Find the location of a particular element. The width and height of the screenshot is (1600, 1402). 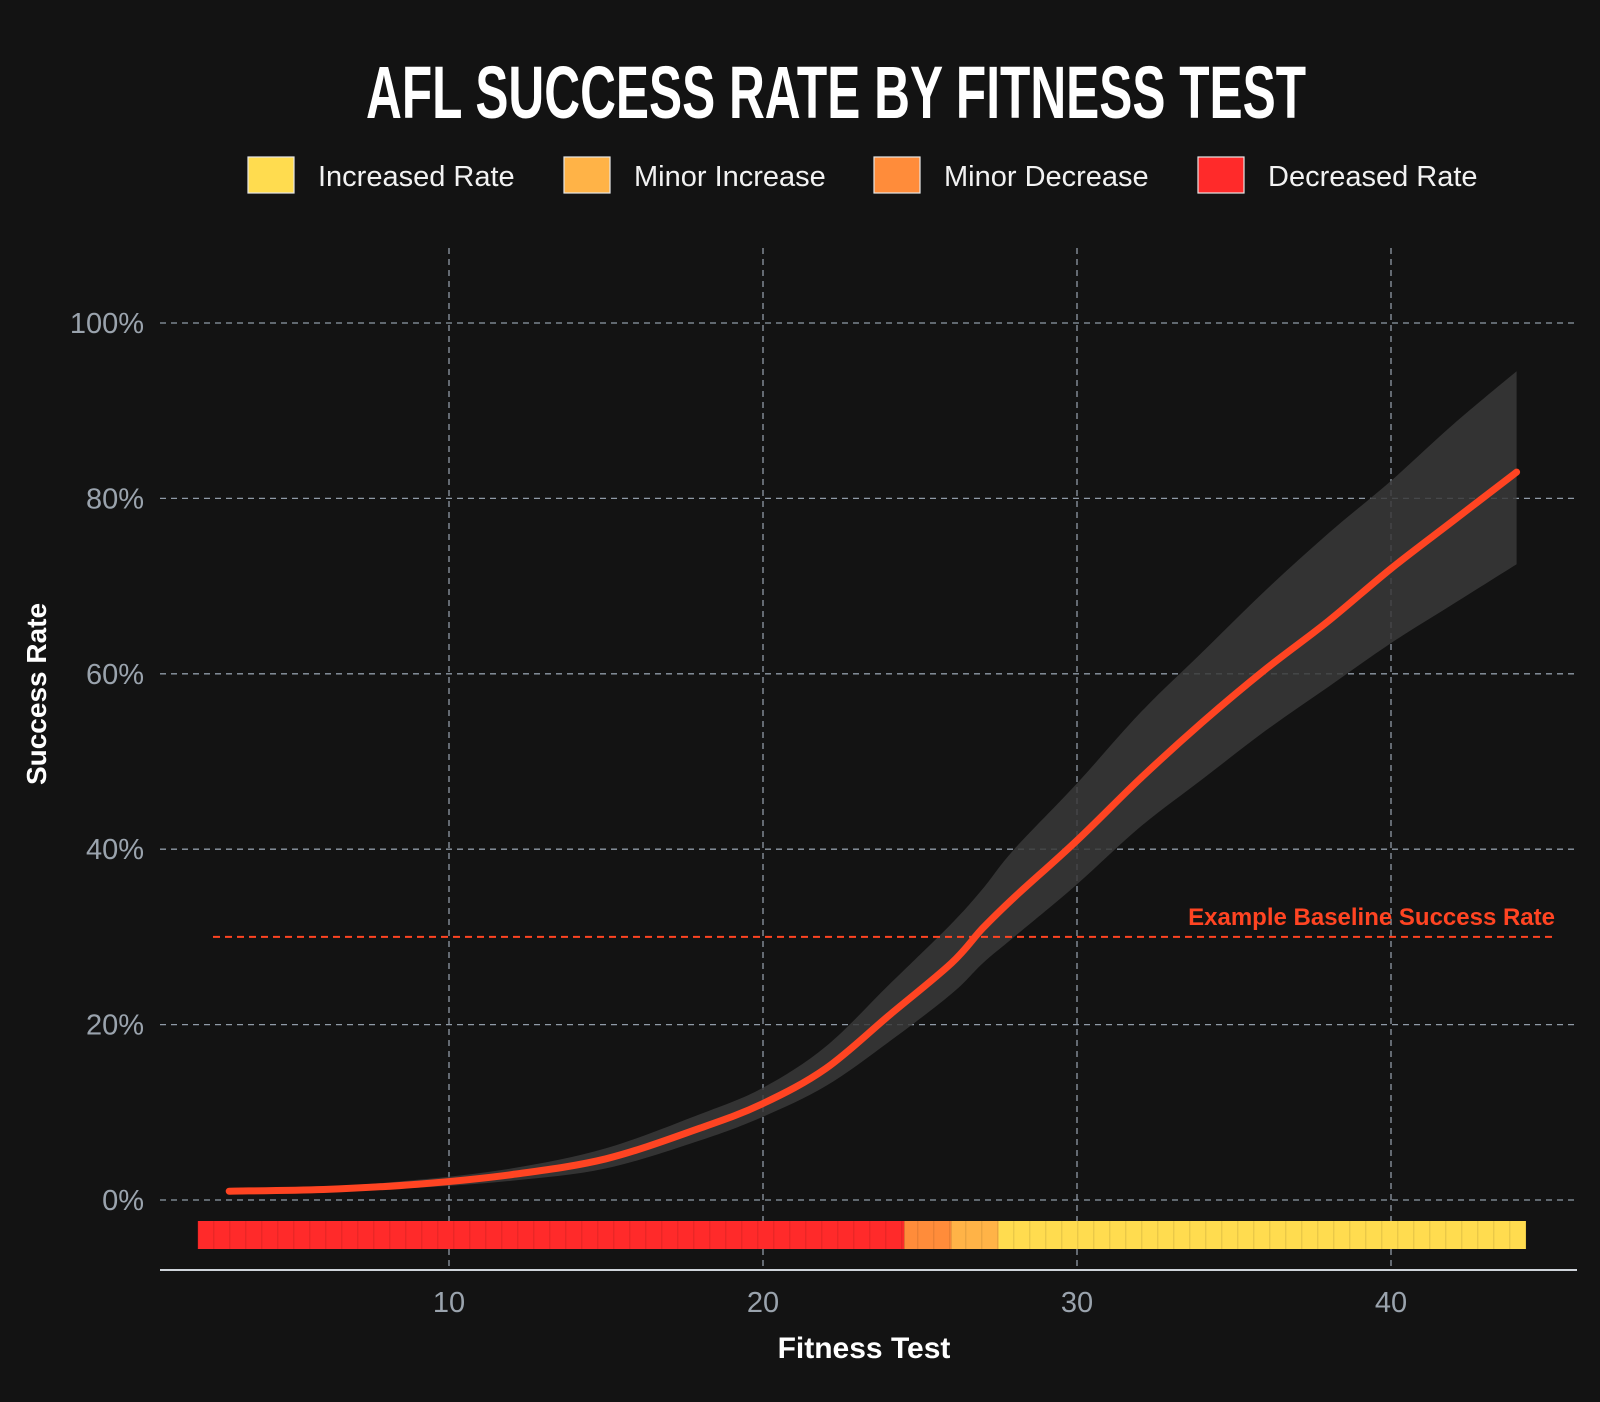

x-tick-label: 40 is located at coordinates (1391, 1303).